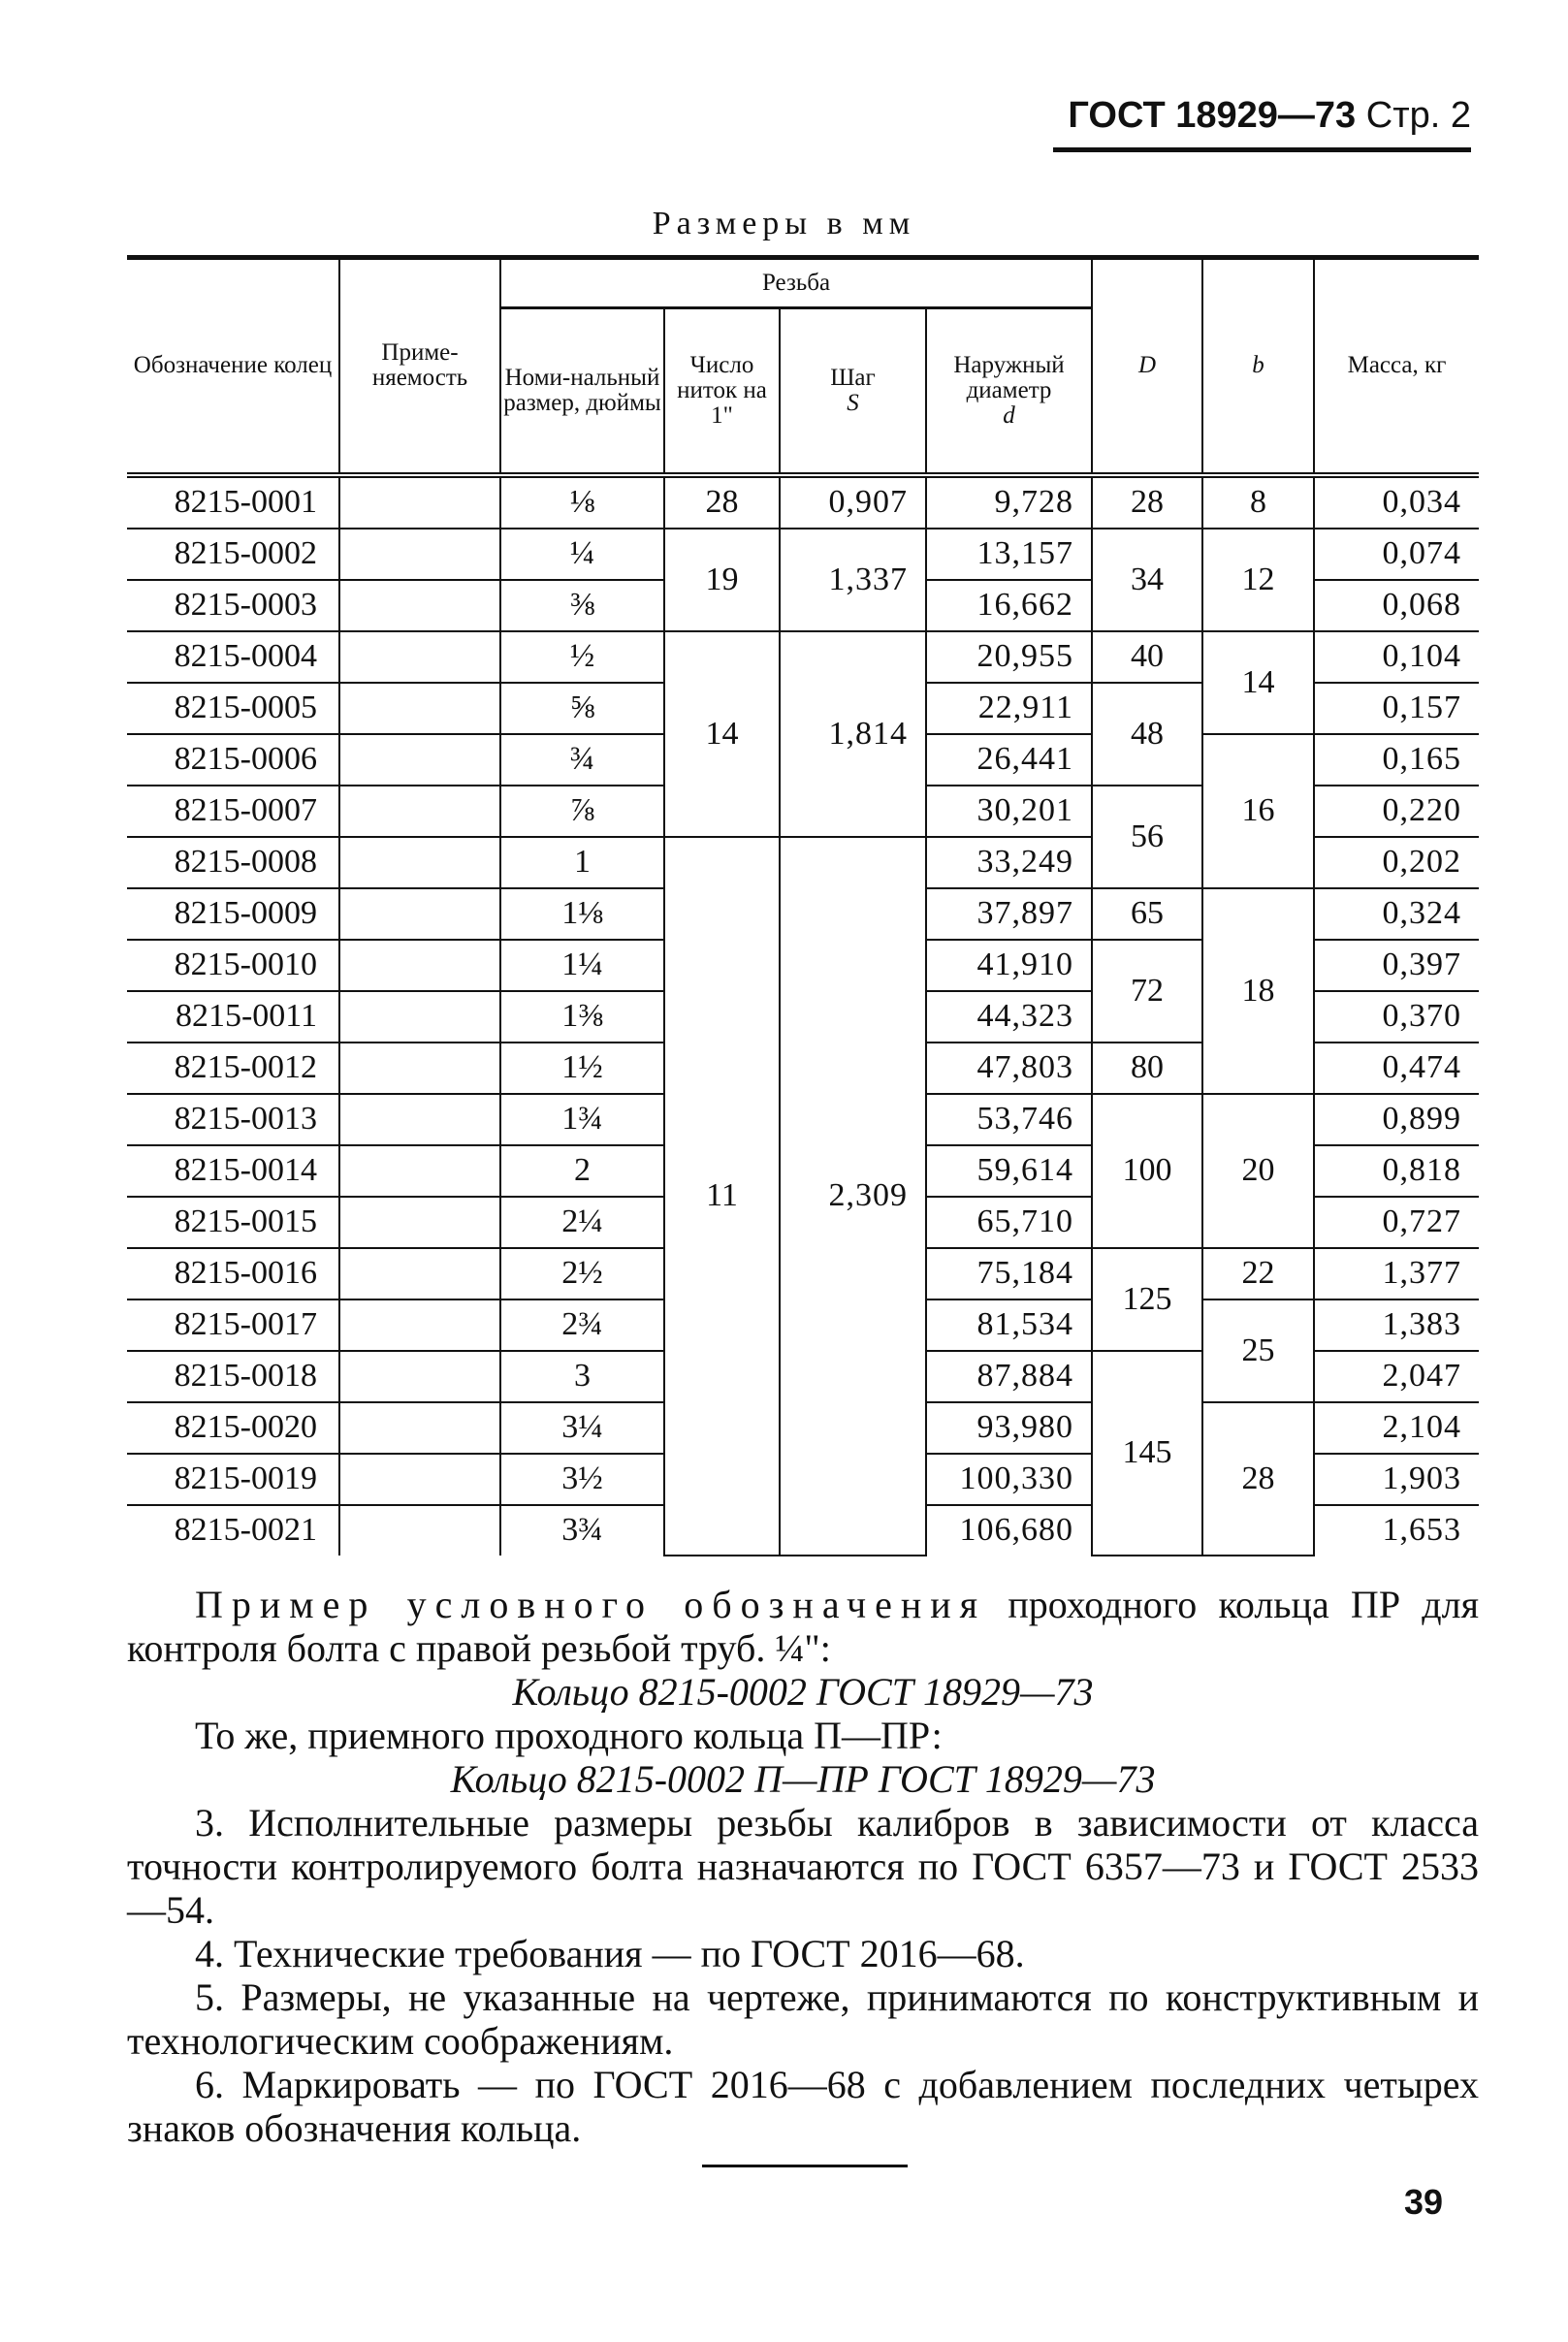 This screenshot has width=1568, height=2342. I want to click on outer-diameter-cell: 47,803, so click(1009, 1068).